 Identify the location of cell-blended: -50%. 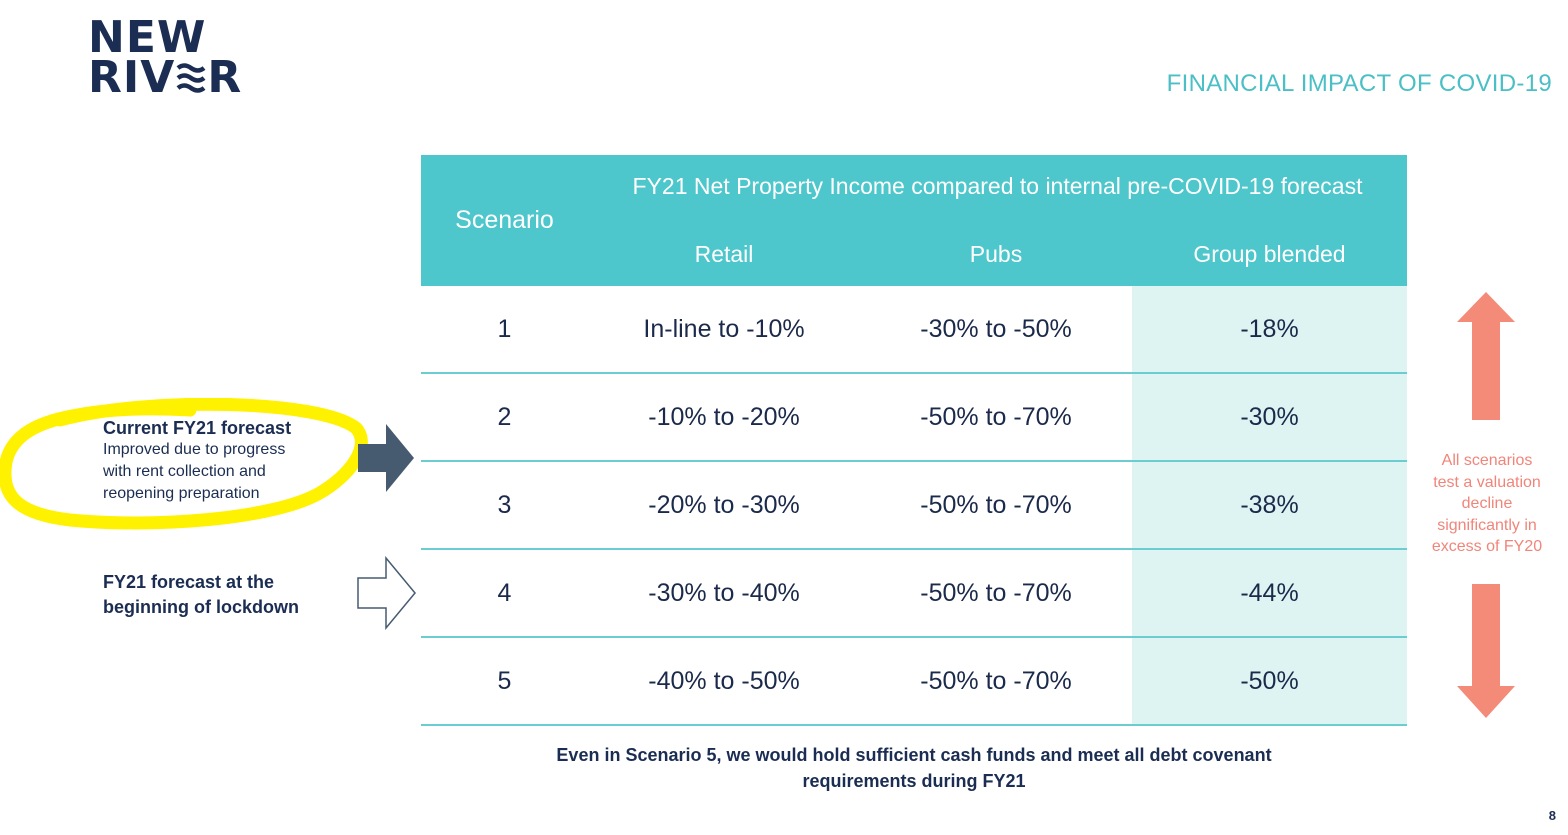
(1269, 681).